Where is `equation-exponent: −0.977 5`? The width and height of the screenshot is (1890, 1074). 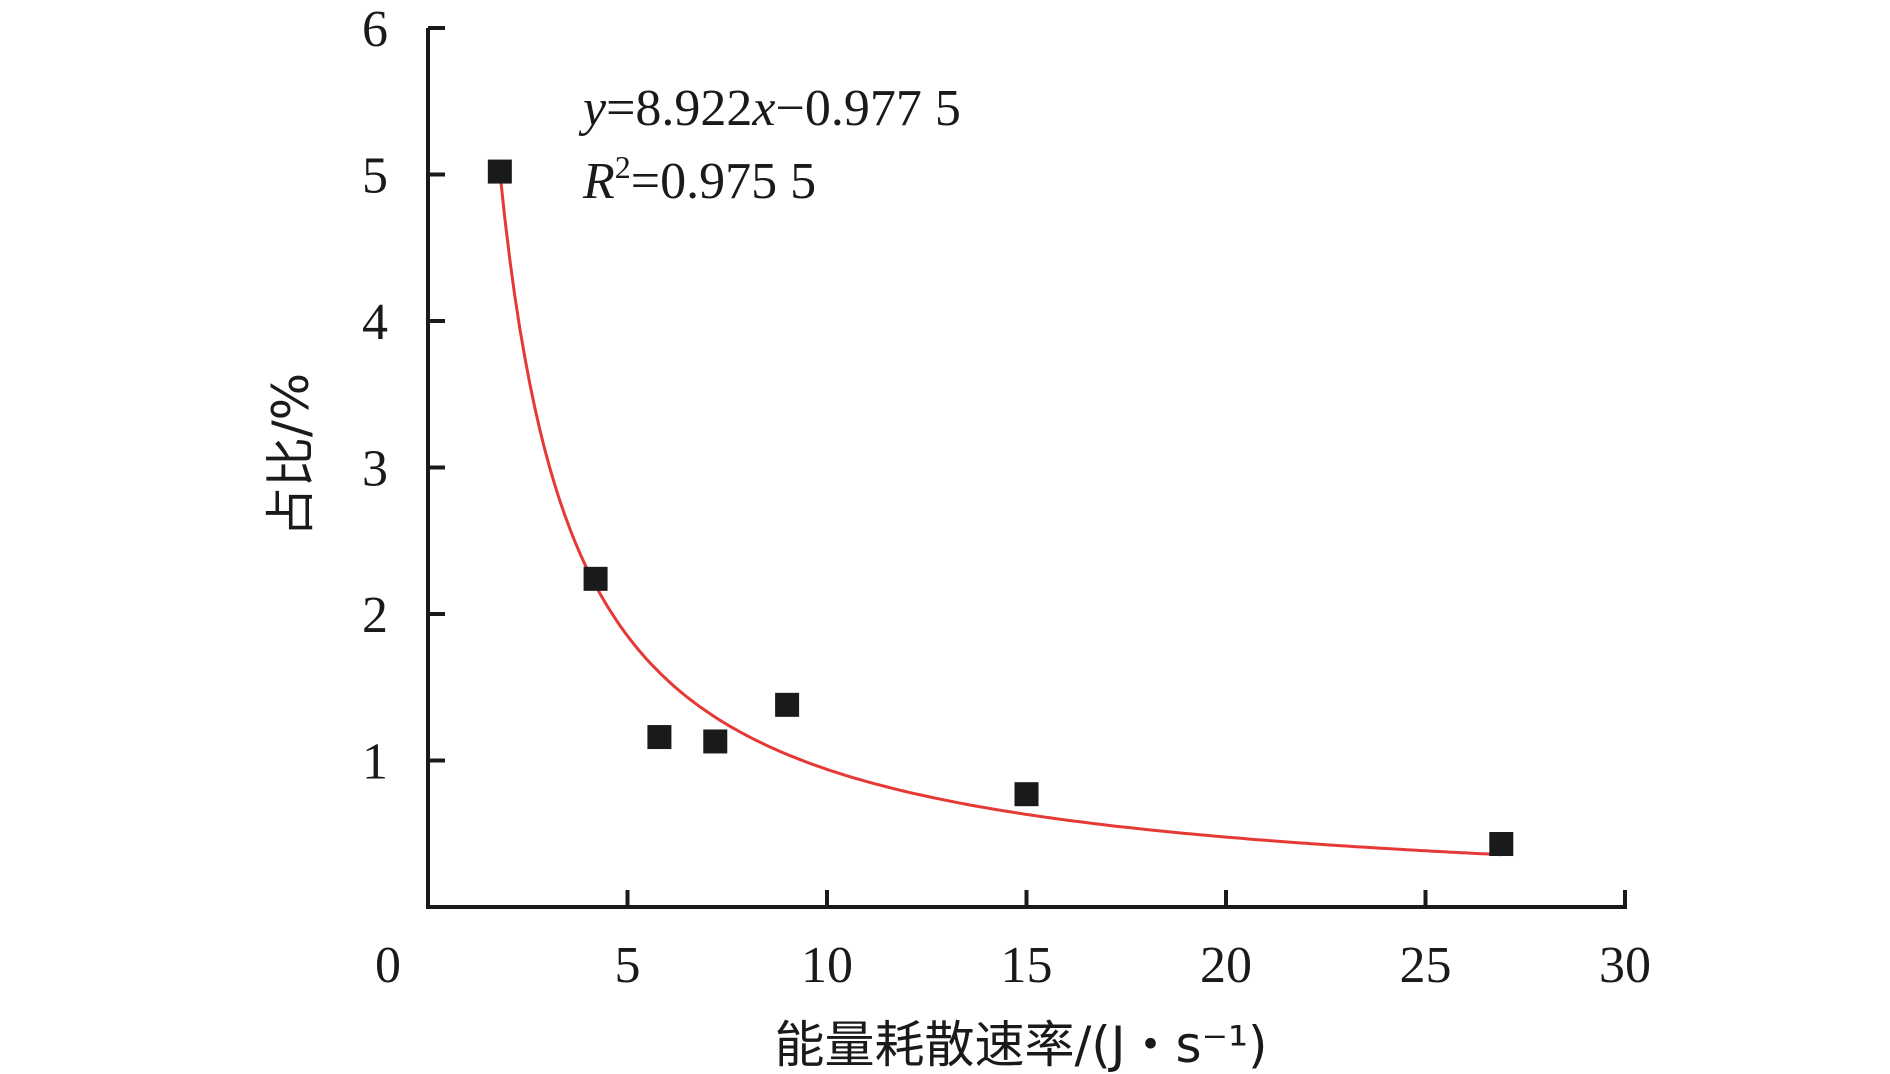 equation-exponent: −0.977 5 is located at coordinates (868, 108).